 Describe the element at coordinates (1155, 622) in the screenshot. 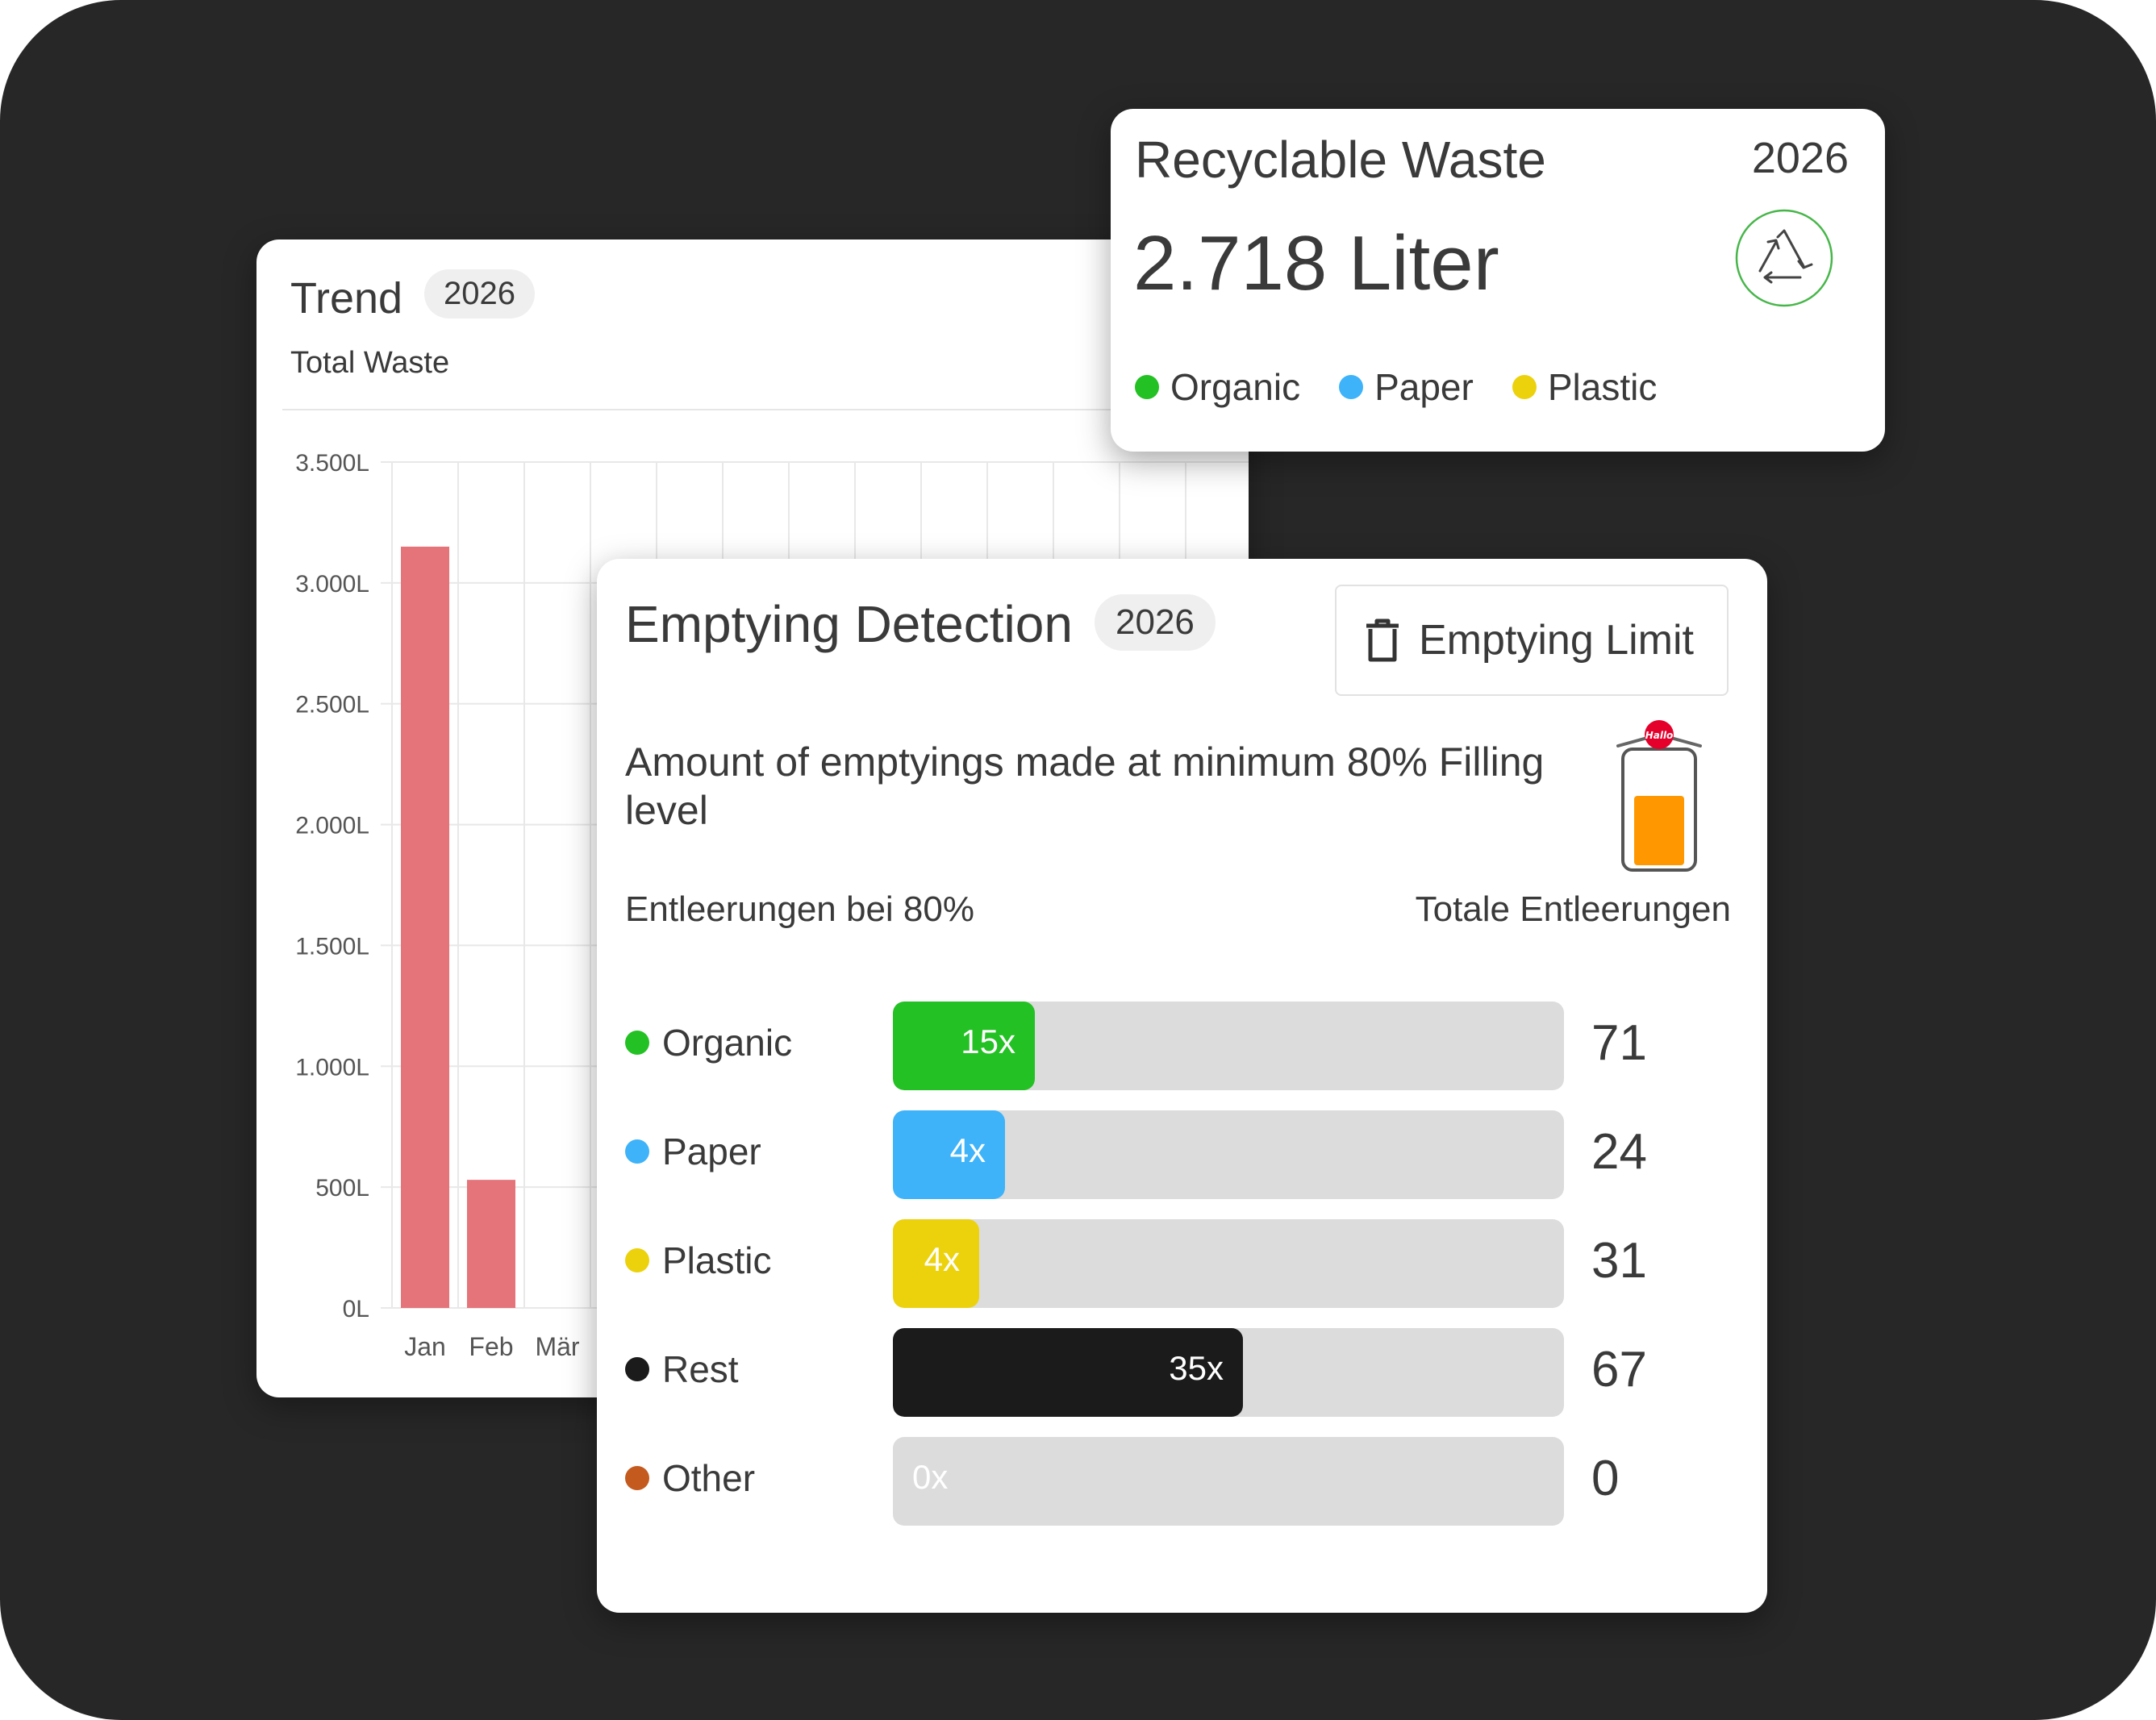

I see `emptying-year-badge: 2026` at that location.